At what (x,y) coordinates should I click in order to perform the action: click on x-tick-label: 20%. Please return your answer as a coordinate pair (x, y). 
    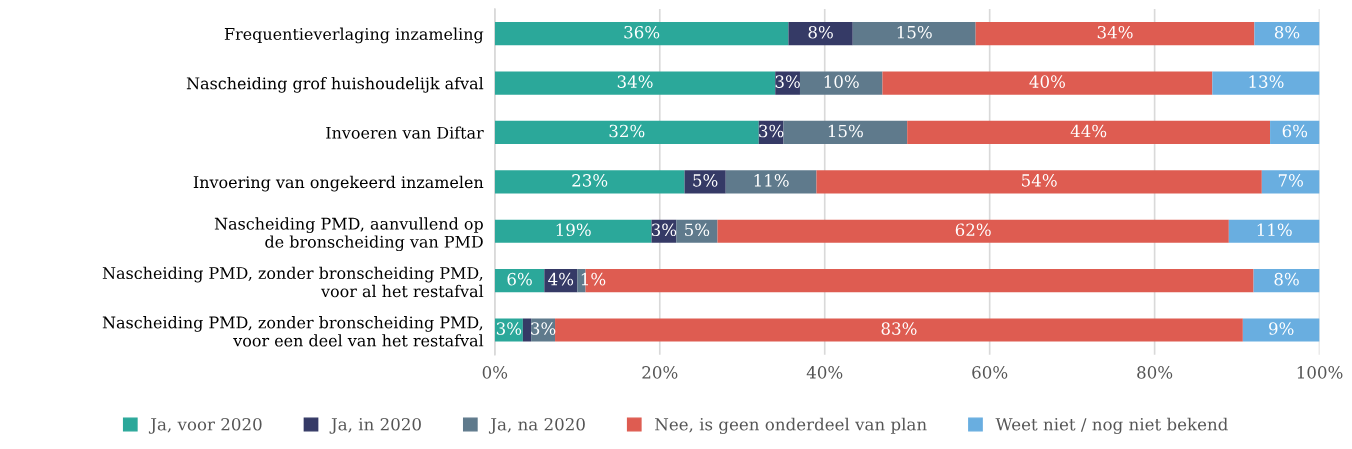
    Looking at the image, I should click on (660, 372).